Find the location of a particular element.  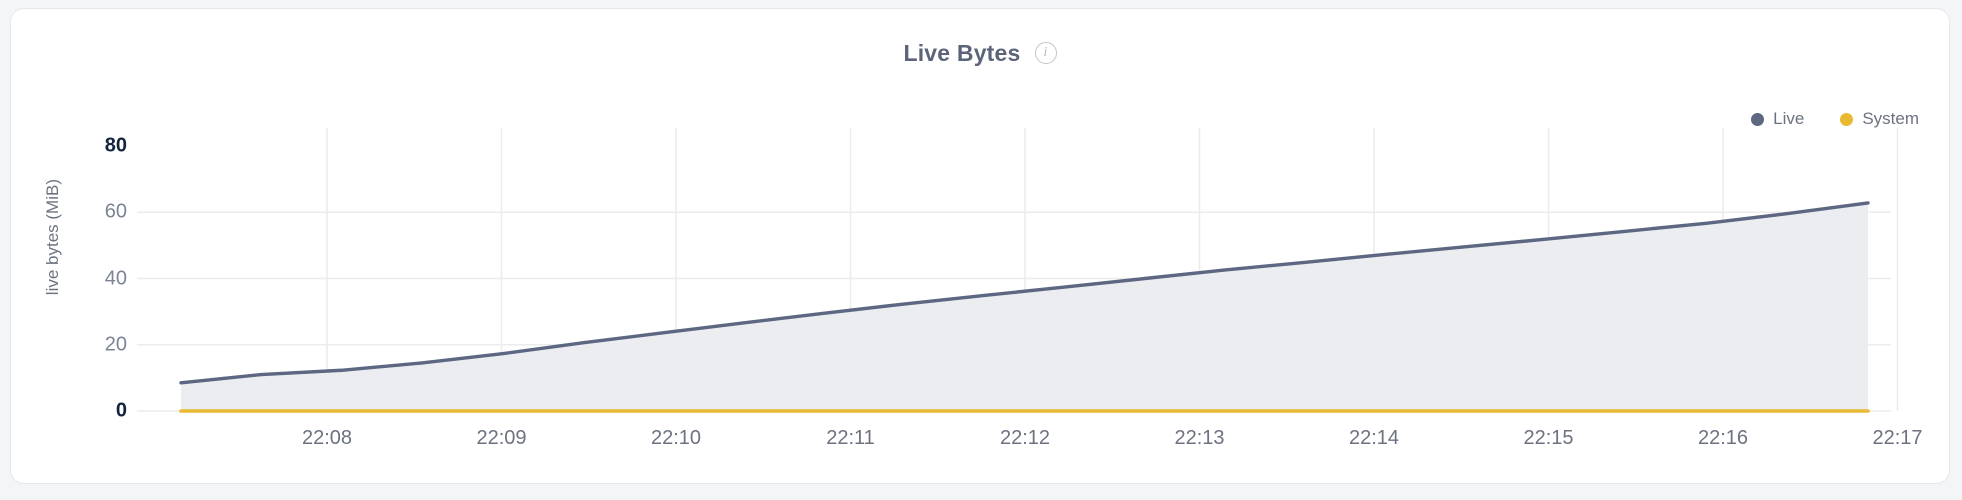

legend-label-system: System is located at coordinates (1890, 118).